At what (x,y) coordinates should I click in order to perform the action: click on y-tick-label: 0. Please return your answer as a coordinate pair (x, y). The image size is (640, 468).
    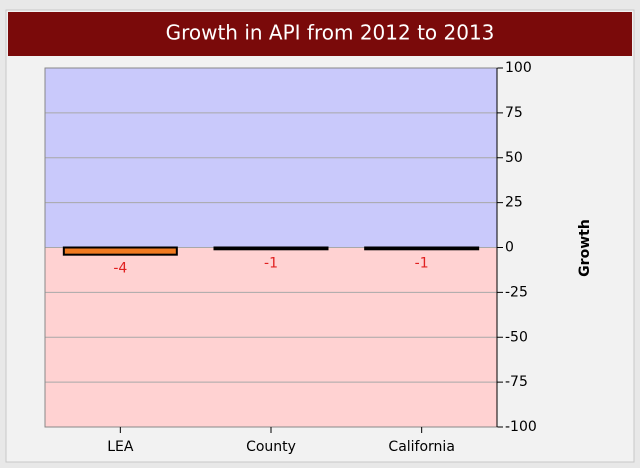
    Looking at the image, I should click on (509, 248).